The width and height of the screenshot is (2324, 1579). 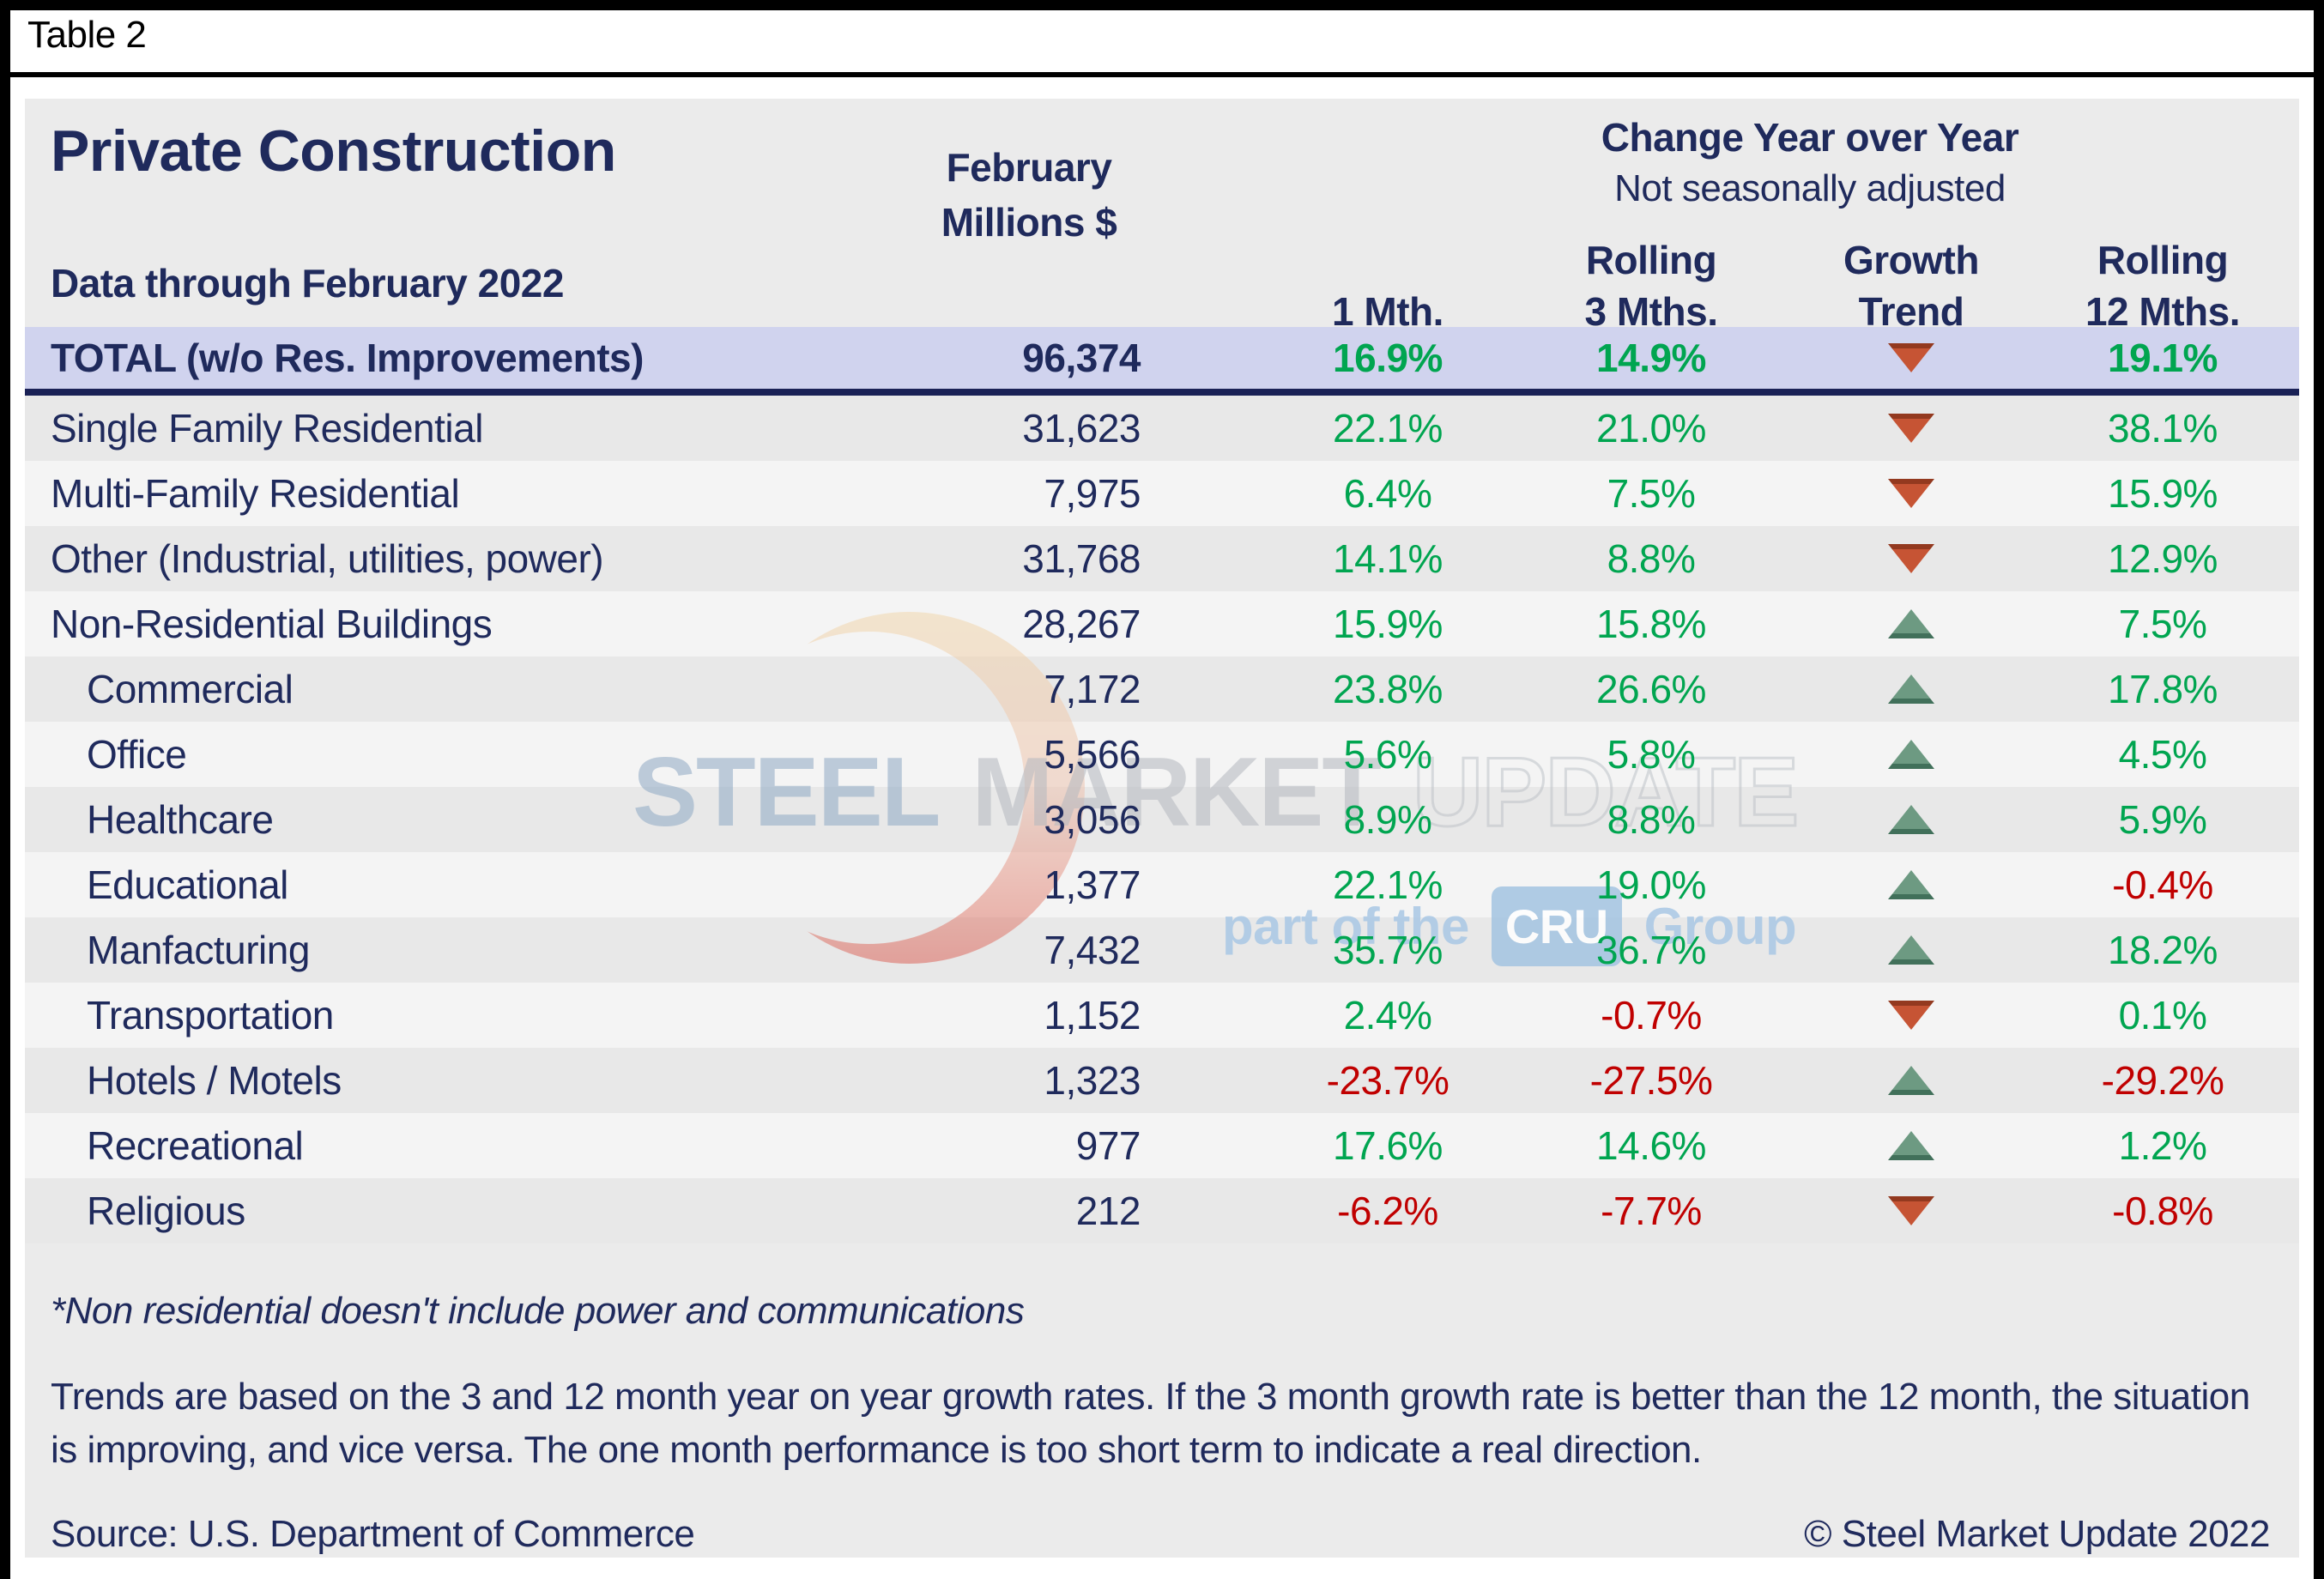 I want to click on row-category-label: Commercial, so click(x=190, y=689).